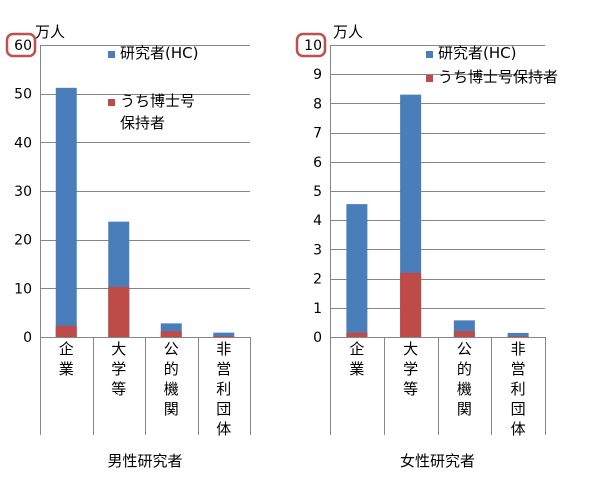  What do you see at coordinates (317, 309) in the screenshot?
I see `y-tick-label: 1` at bounding box center [317, 309].